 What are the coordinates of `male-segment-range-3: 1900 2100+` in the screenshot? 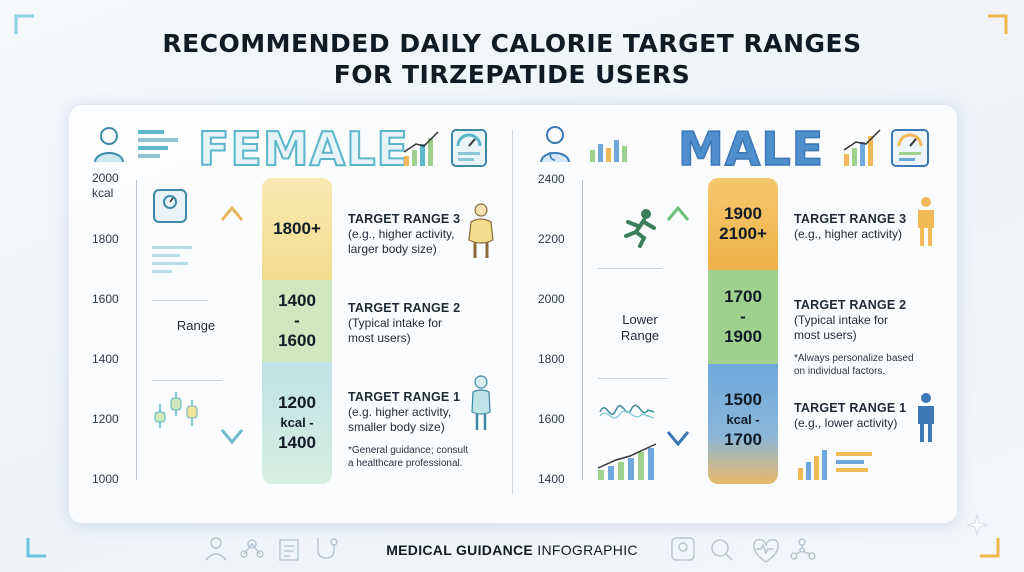 It's located at (743, 224).